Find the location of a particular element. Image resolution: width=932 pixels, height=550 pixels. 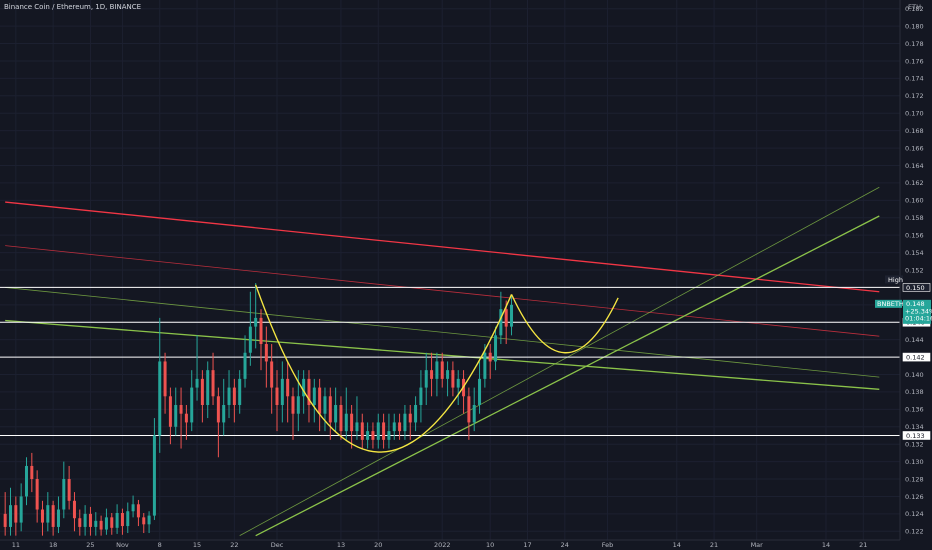

price-tick-label: 0.144 is located at coordinates (914, 340).